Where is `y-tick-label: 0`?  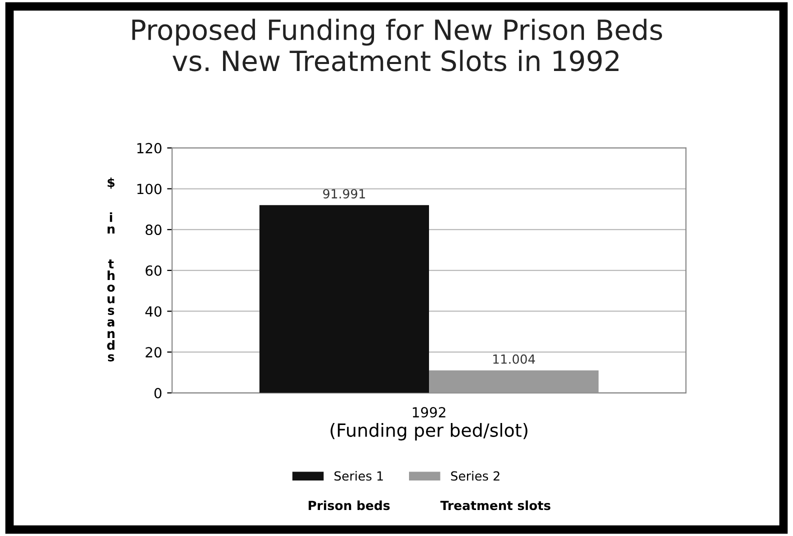
y-tick-label: 0 is located at coordinates (158, 393).